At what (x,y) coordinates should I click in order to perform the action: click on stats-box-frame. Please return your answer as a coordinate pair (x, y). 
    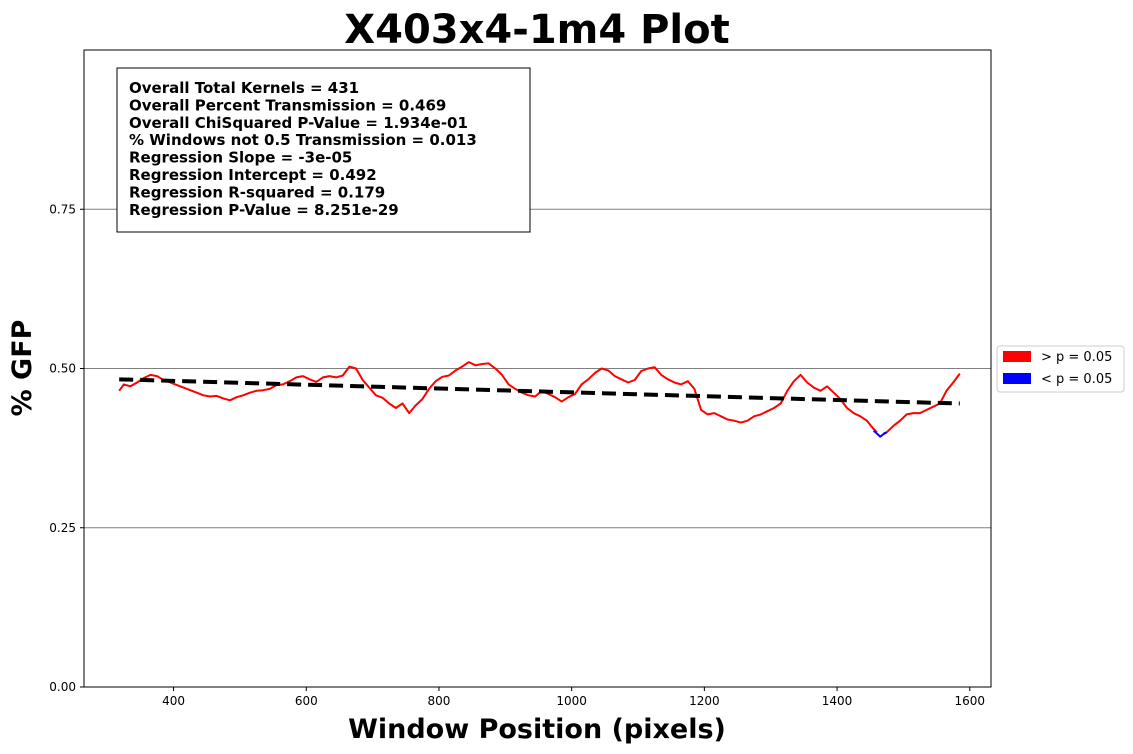
    Looking at the image, I should click on (323, 150).